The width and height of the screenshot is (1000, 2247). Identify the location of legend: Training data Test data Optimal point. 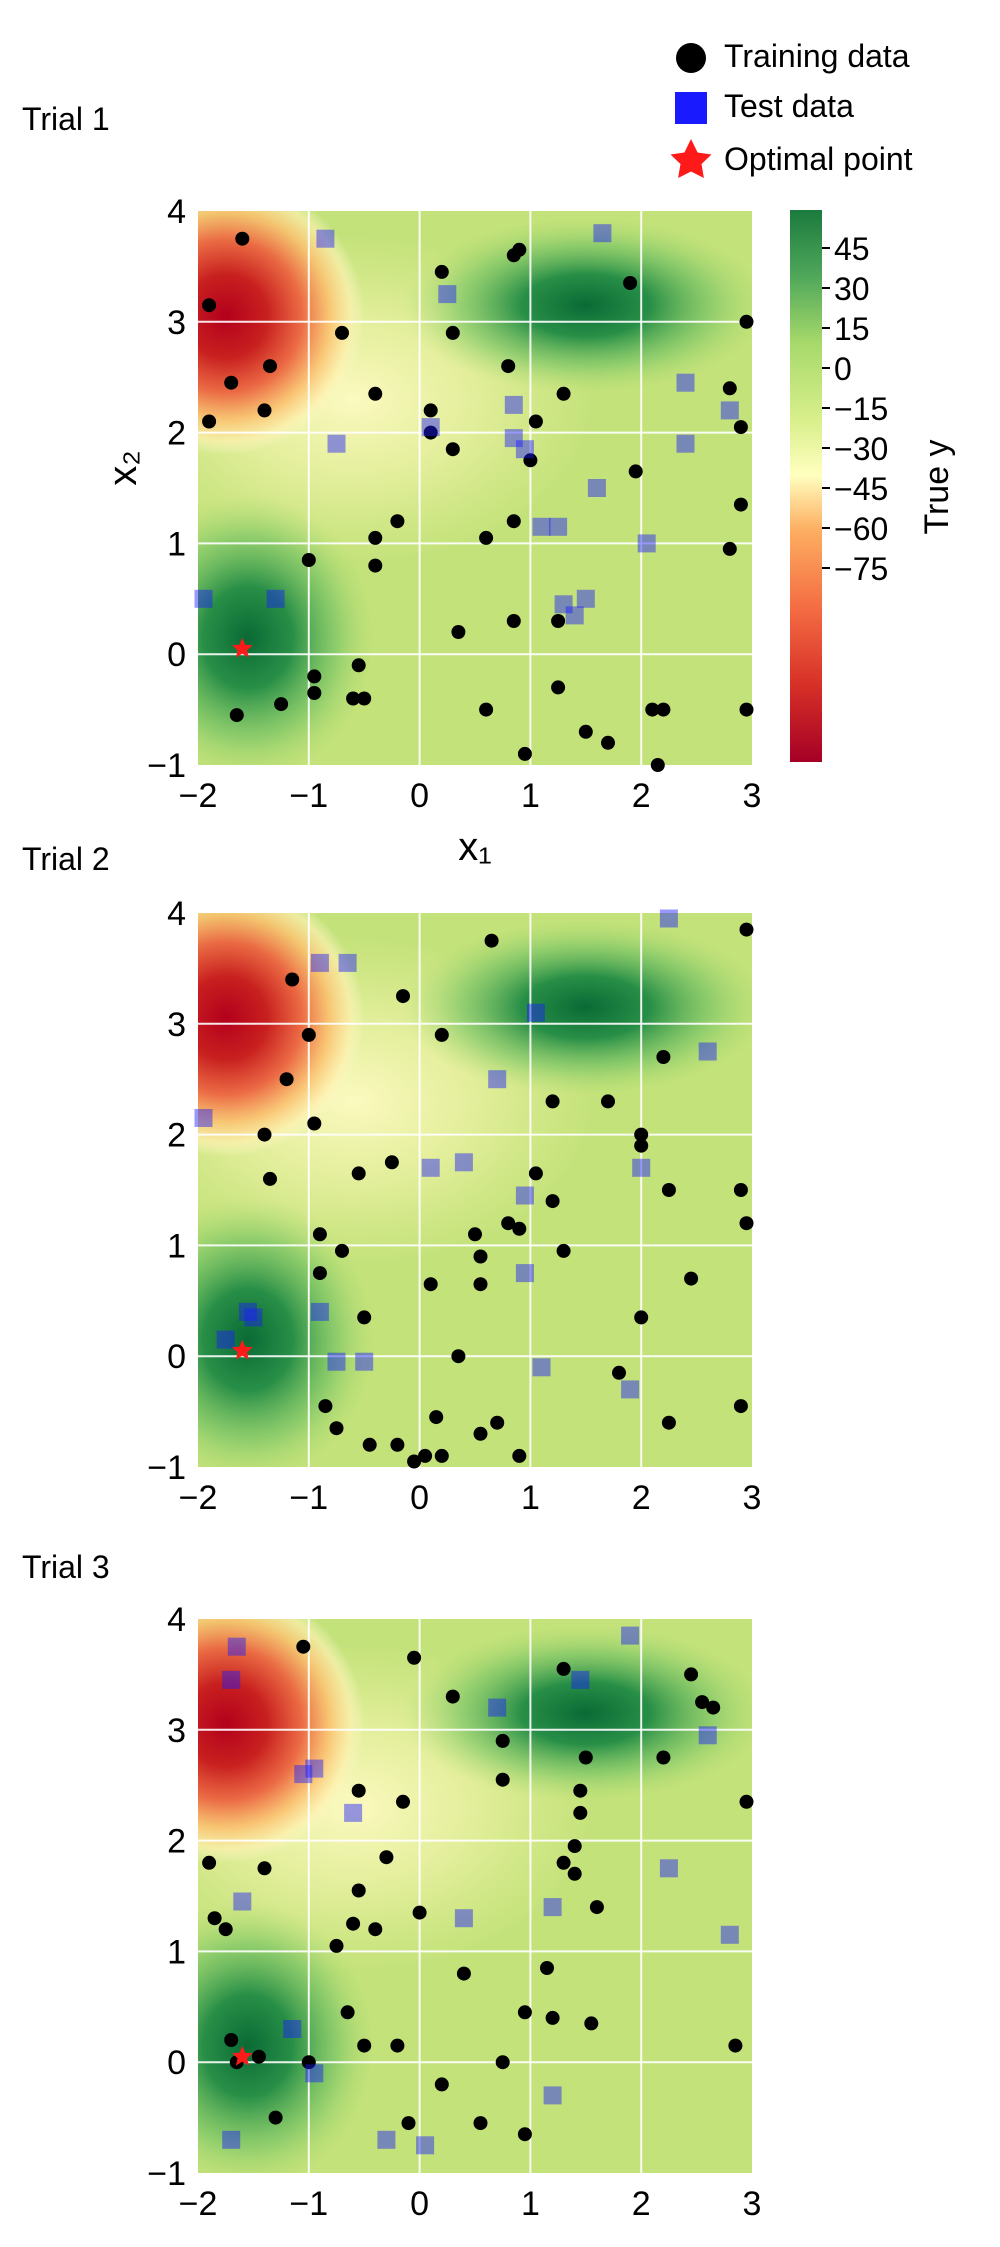
(791, 108).